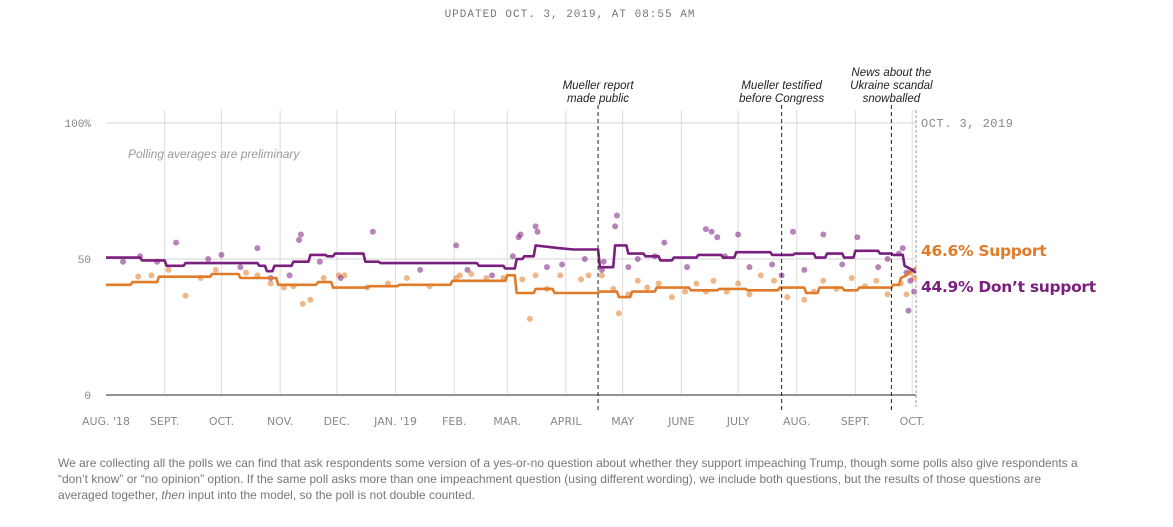 This screenshot has height=527, width=1173. I want to click on event-annotation-text: News about the, so click(891, 73).